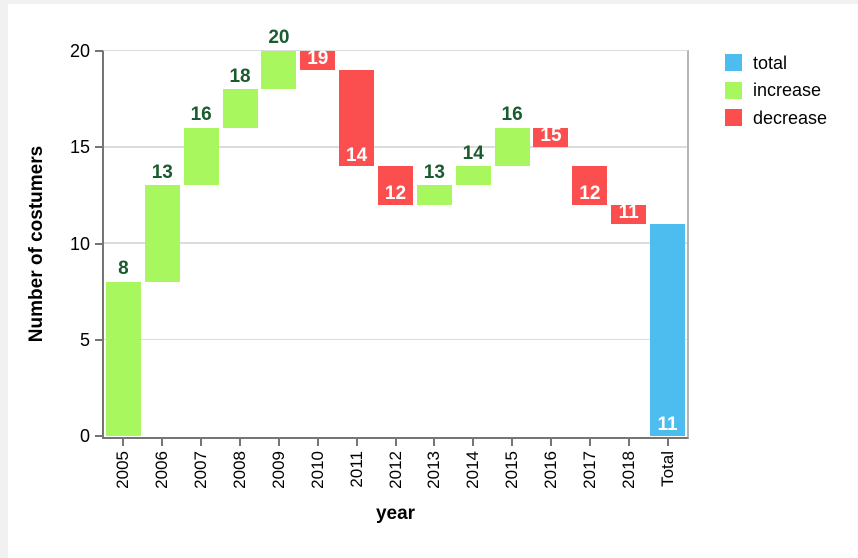 This screenshot has width=858, height=558. What do you see at coordinates (395, 470) in the screenshot?
I see `x-tick-label-2012: 2012` at bounding box center [395, 470].